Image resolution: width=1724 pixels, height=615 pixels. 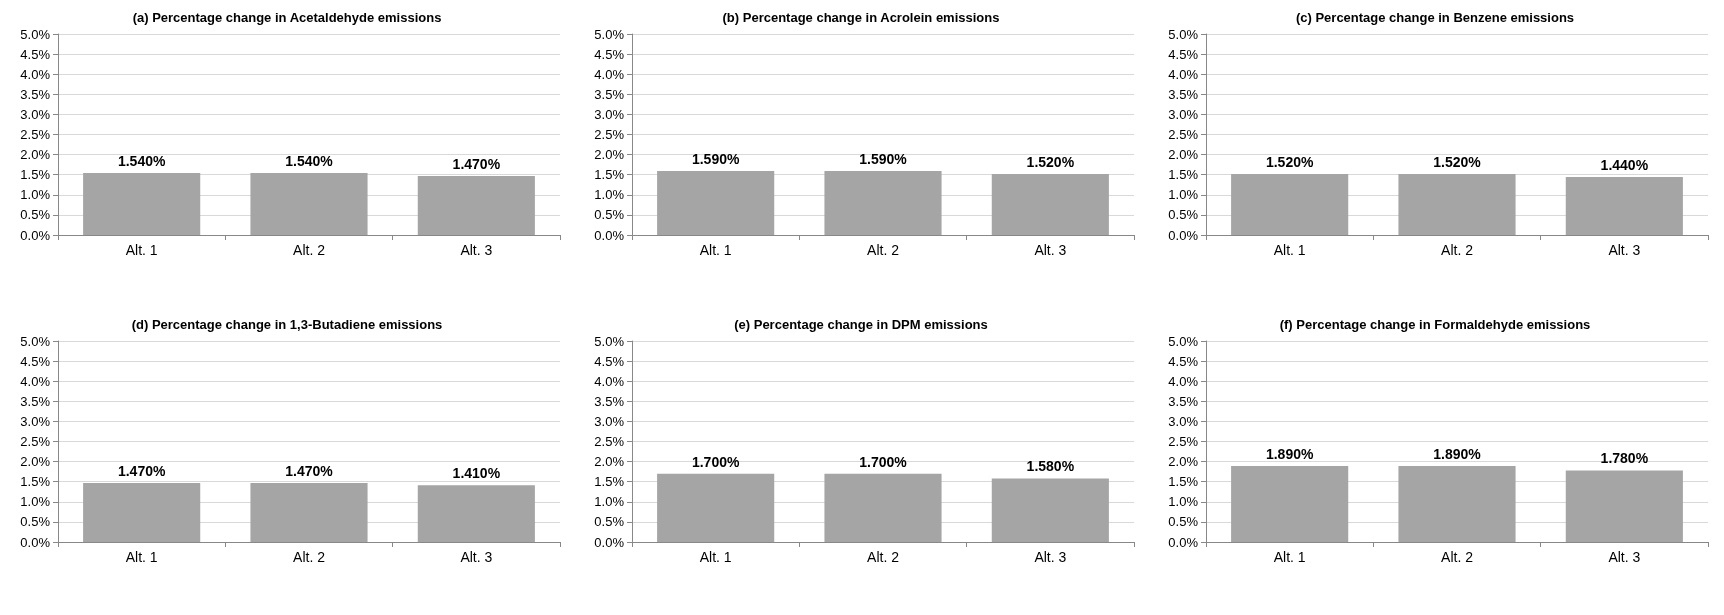 I want to click on data-label: 1.580%, so click(x=1050, y=466).